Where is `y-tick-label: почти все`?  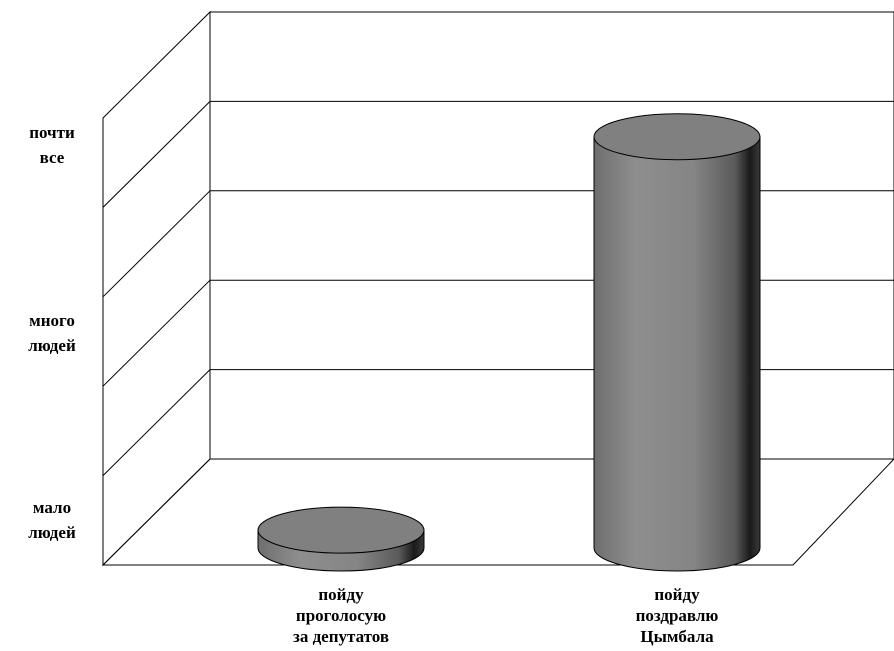
y-tick-label: почти все is located at coordinates (52, 144).